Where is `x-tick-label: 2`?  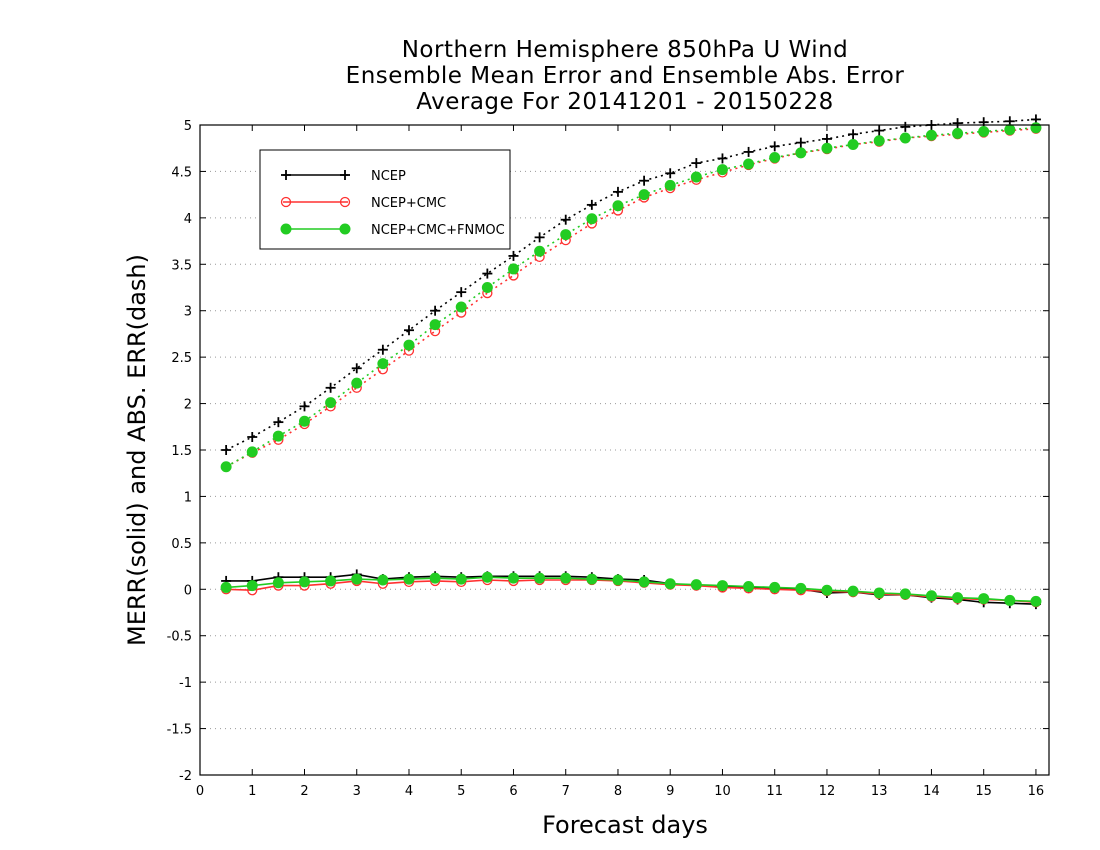
x-tick-label: 2 is located at coordinates (304, 791).